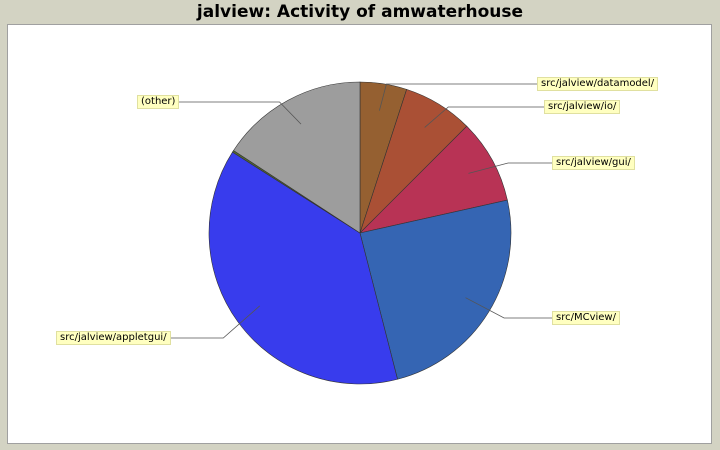 The image size is (720, 450). What do you see at coordinates (158, 102) in the screenshot?
I see `slice-label: (other)` at bounding box center [158, 102].